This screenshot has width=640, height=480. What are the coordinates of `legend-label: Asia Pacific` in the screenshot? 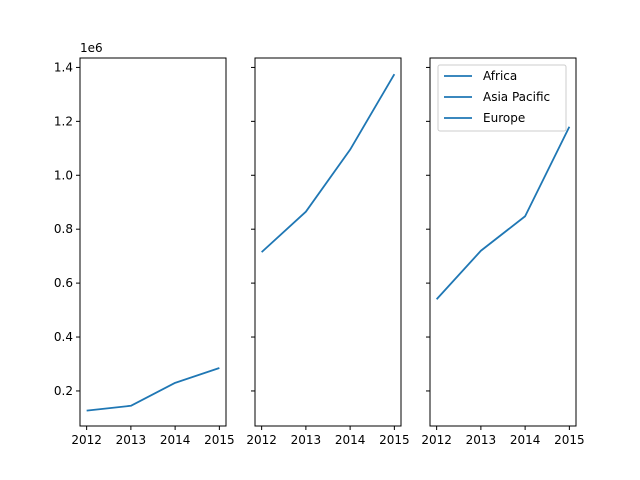 It's located at (516, 97).